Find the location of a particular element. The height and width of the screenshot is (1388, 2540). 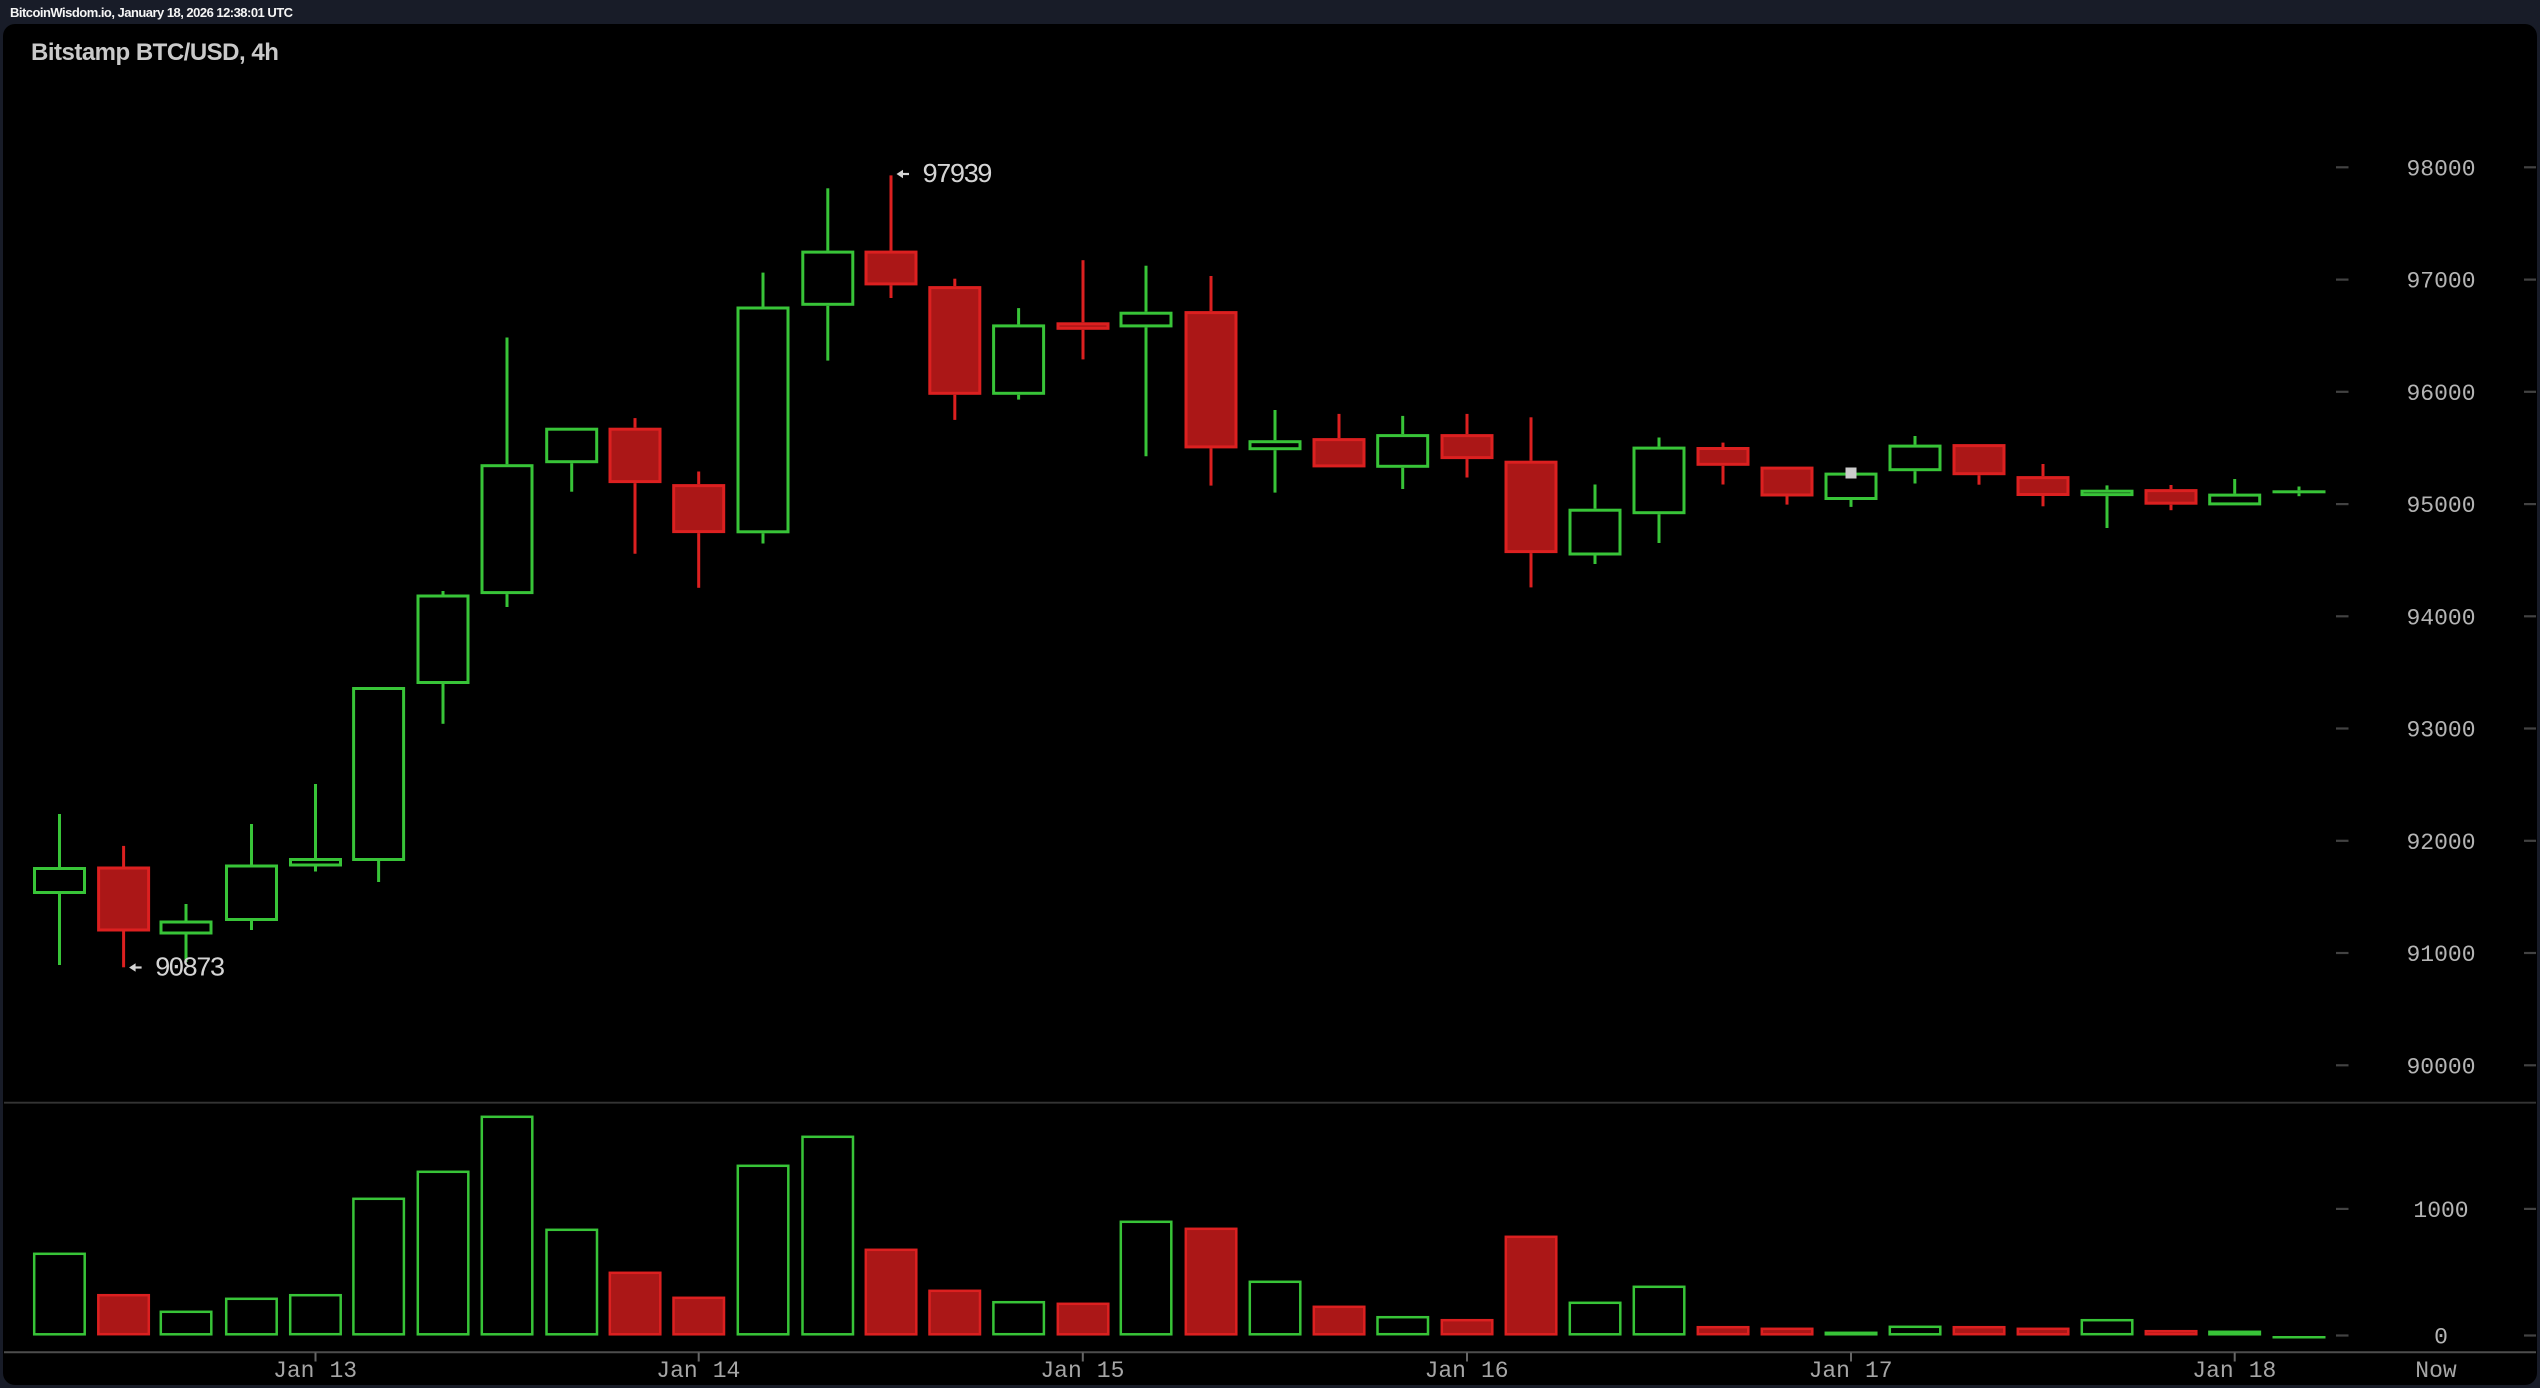

svg-text: 0 is located at coordinates (2441, 1338).